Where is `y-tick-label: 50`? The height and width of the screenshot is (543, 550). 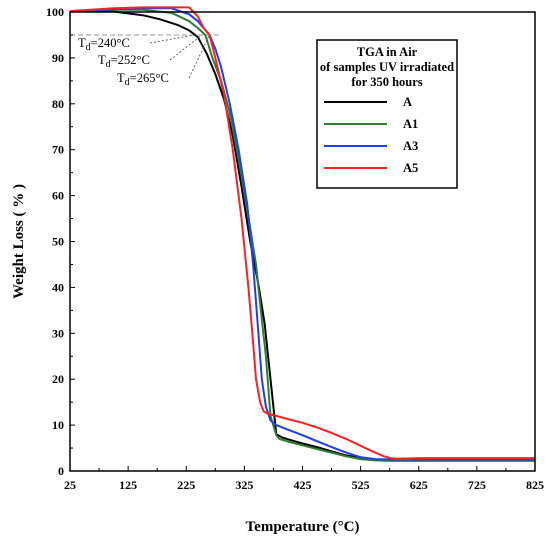 y-tick-label: 50 is located at coordinates (58, 242).